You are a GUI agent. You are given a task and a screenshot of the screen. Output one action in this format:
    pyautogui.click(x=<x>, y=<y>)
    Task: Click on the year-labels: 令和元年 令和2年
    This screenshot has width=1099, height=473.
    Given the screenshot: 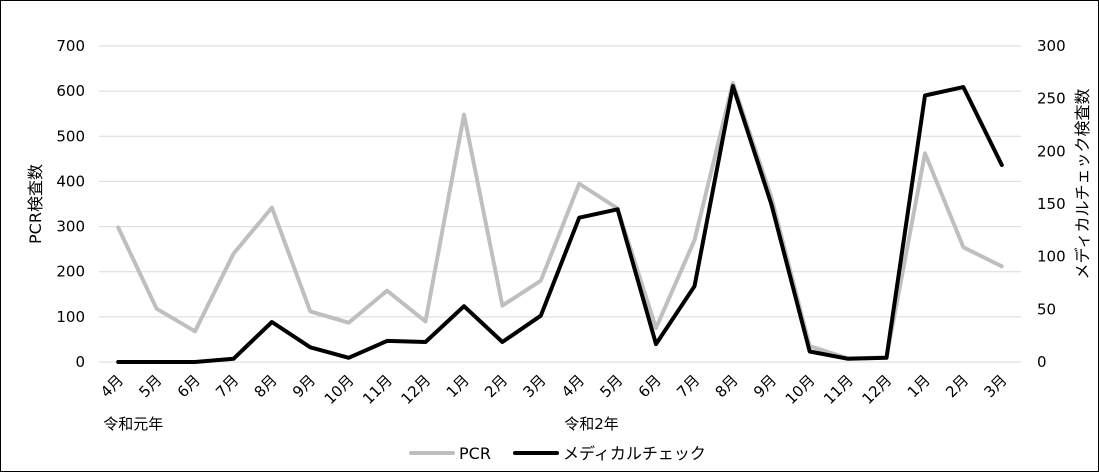 What is the action you would take?
    pyautogui.click(x=361, y=424)
    